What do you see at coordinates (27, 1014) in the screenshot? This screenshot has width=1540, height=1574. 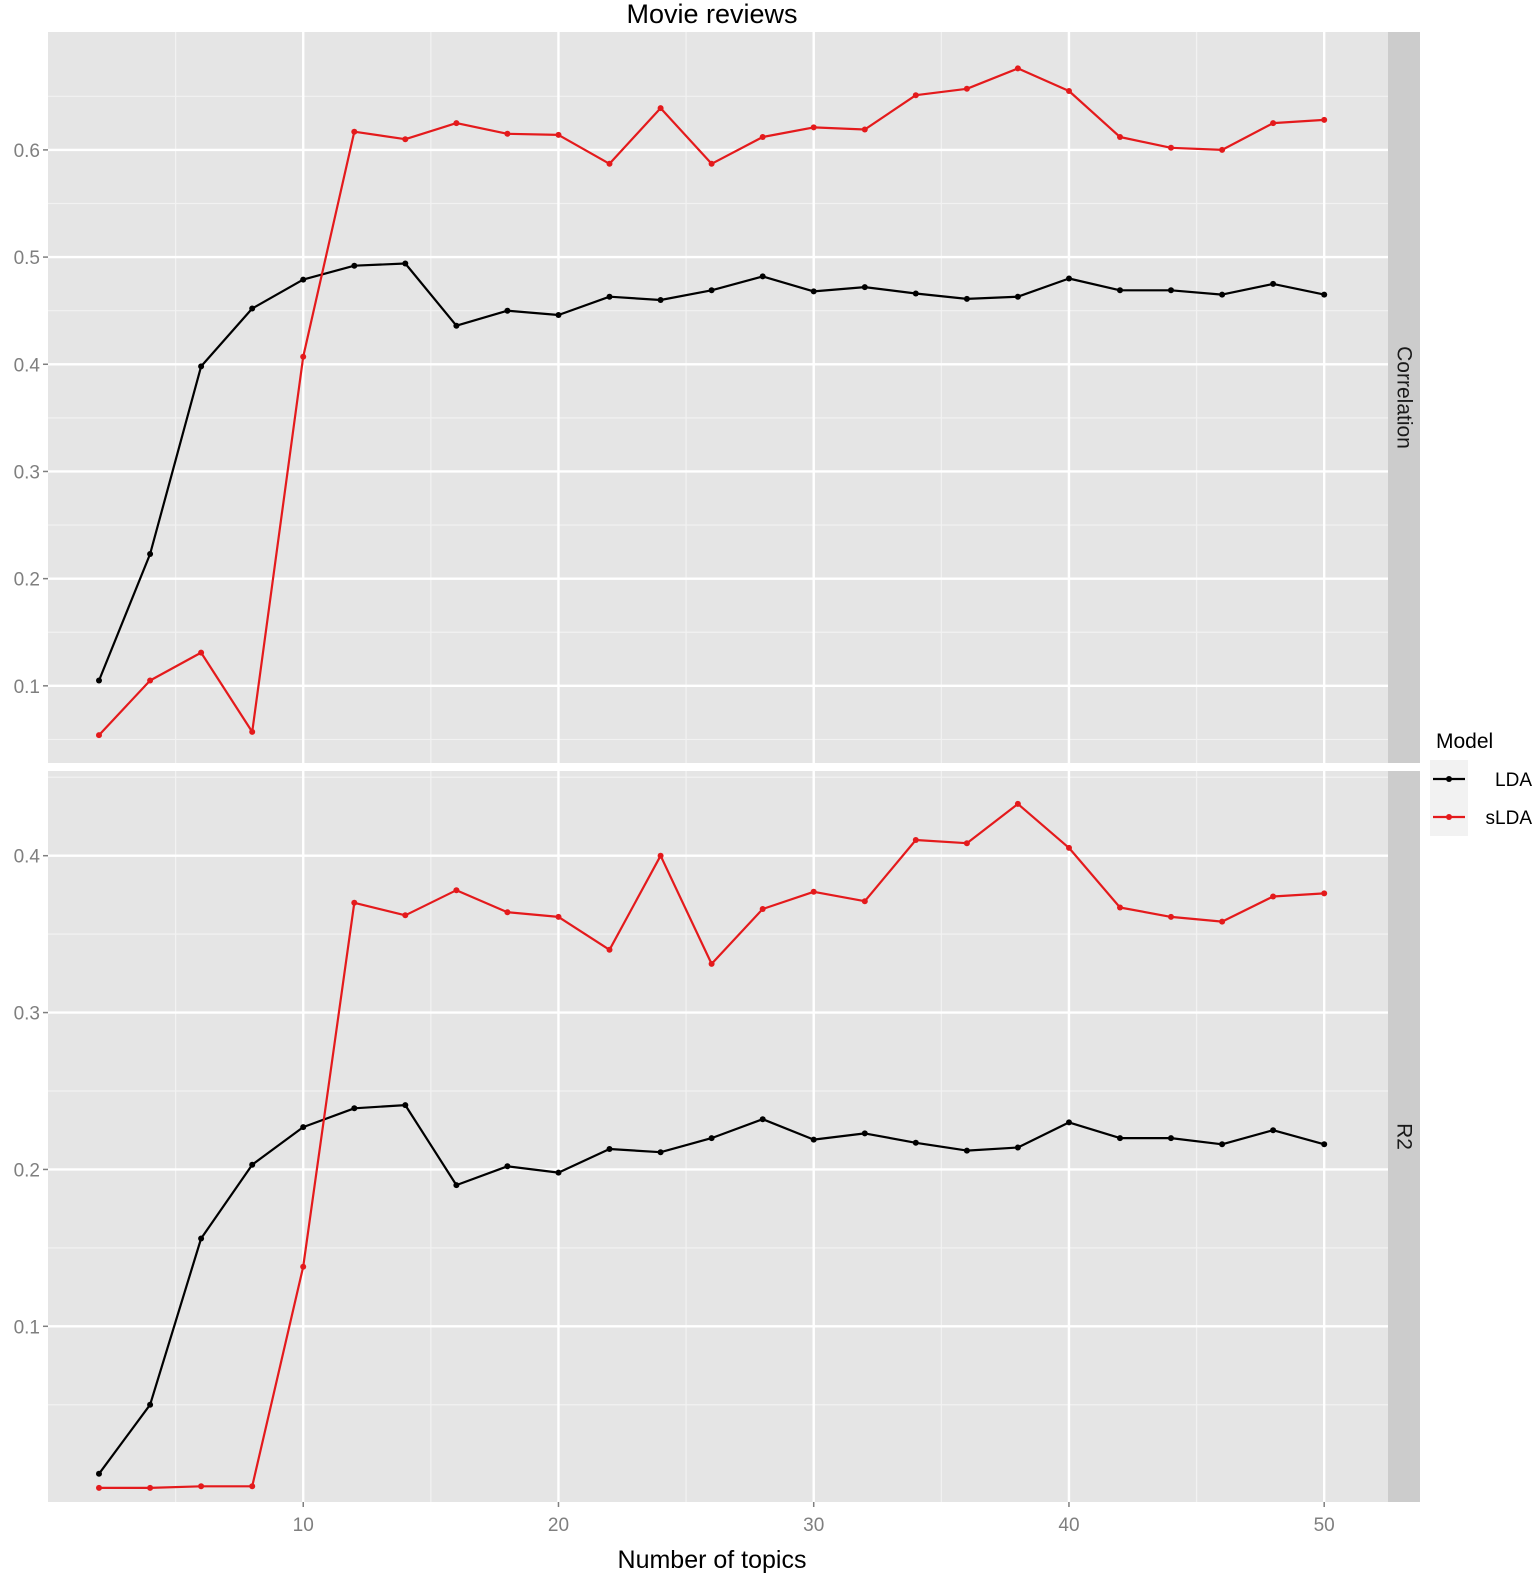 I see `y-tick-label: 0.3` at bounding box center [27, 1014].